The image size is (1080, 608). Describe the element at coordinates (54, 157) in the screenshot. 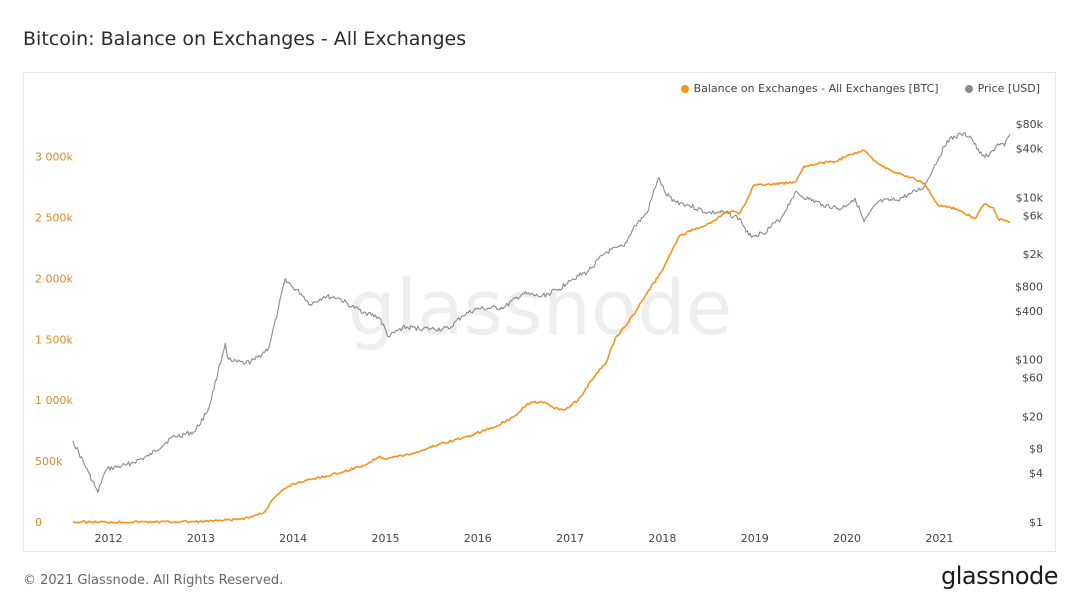

I see `left-axis-tick-label: 3 000k` at that location.